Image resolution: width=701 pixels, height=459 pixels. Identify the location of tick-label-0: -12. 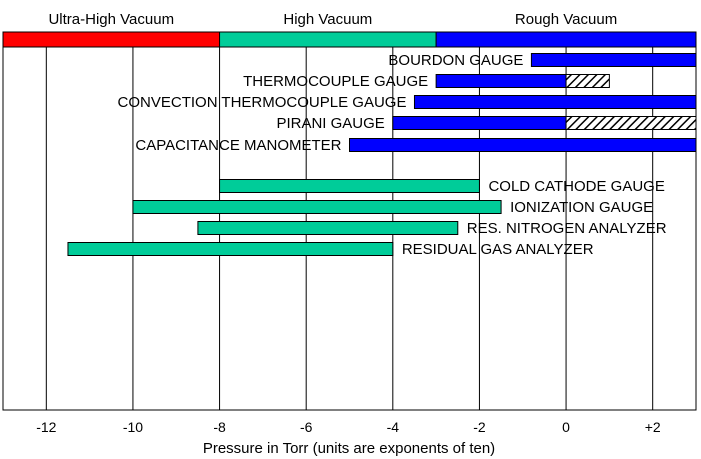
(46, 427).